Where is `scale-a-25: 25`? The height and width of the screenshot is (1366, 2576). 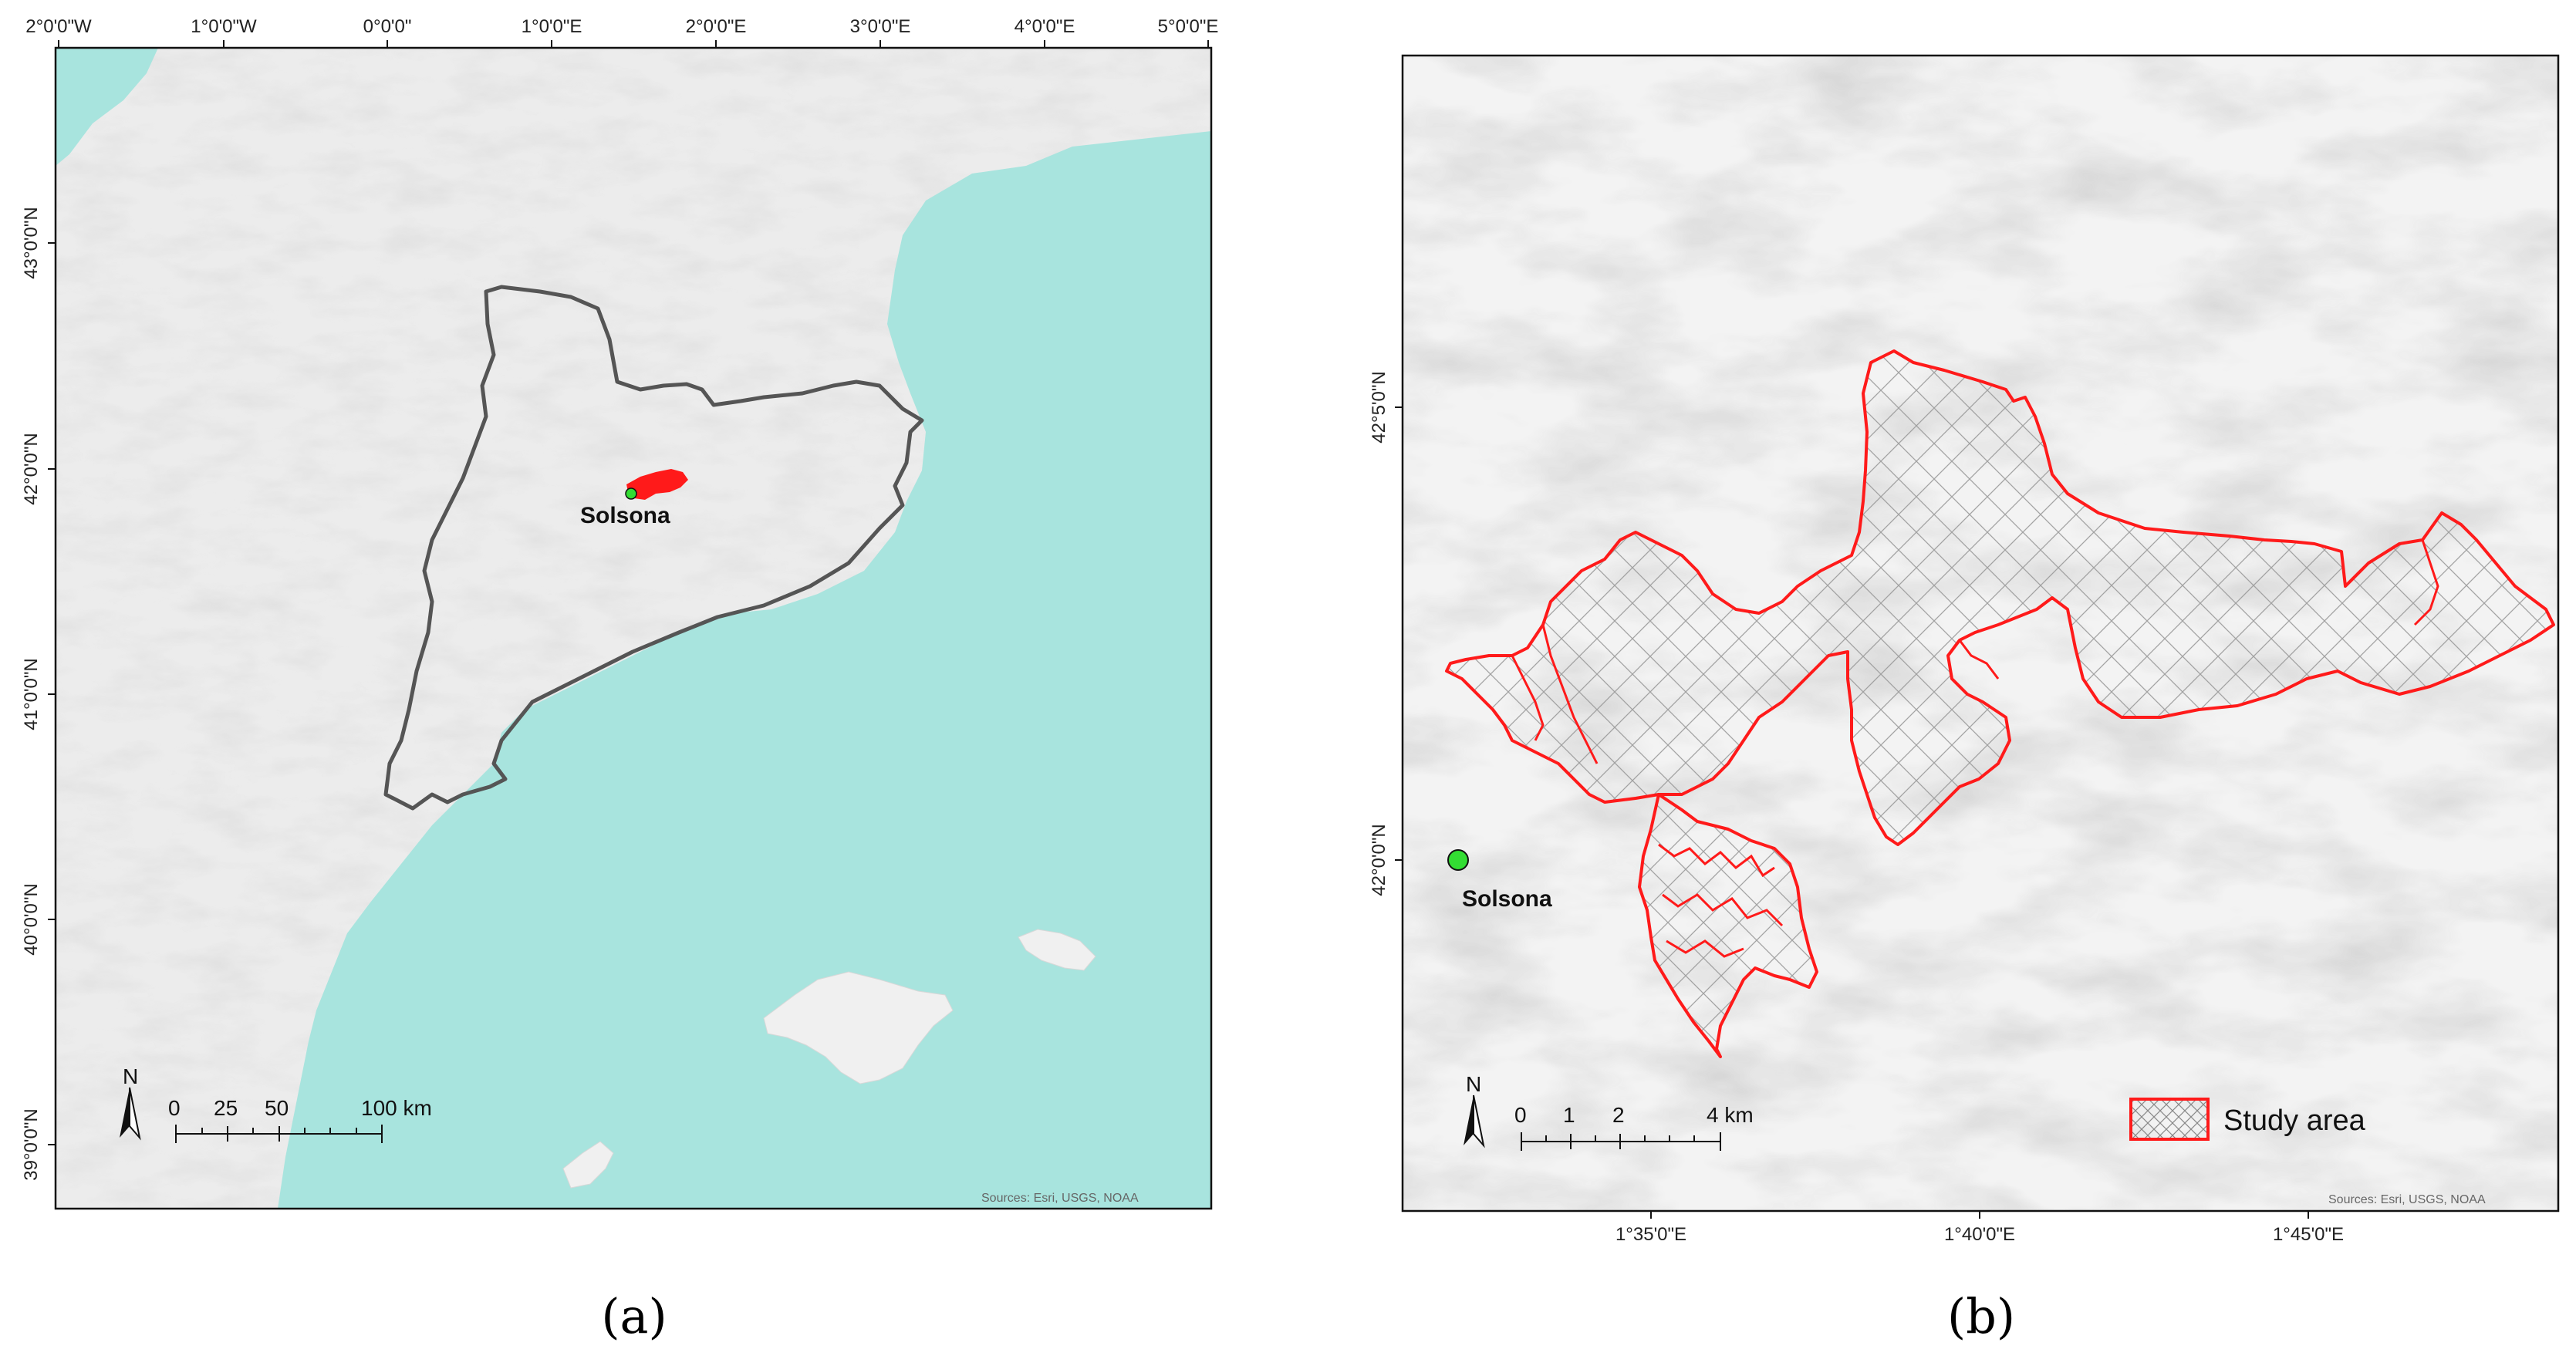
scale-a-25: 25 is located at coordinates (226, 1108).